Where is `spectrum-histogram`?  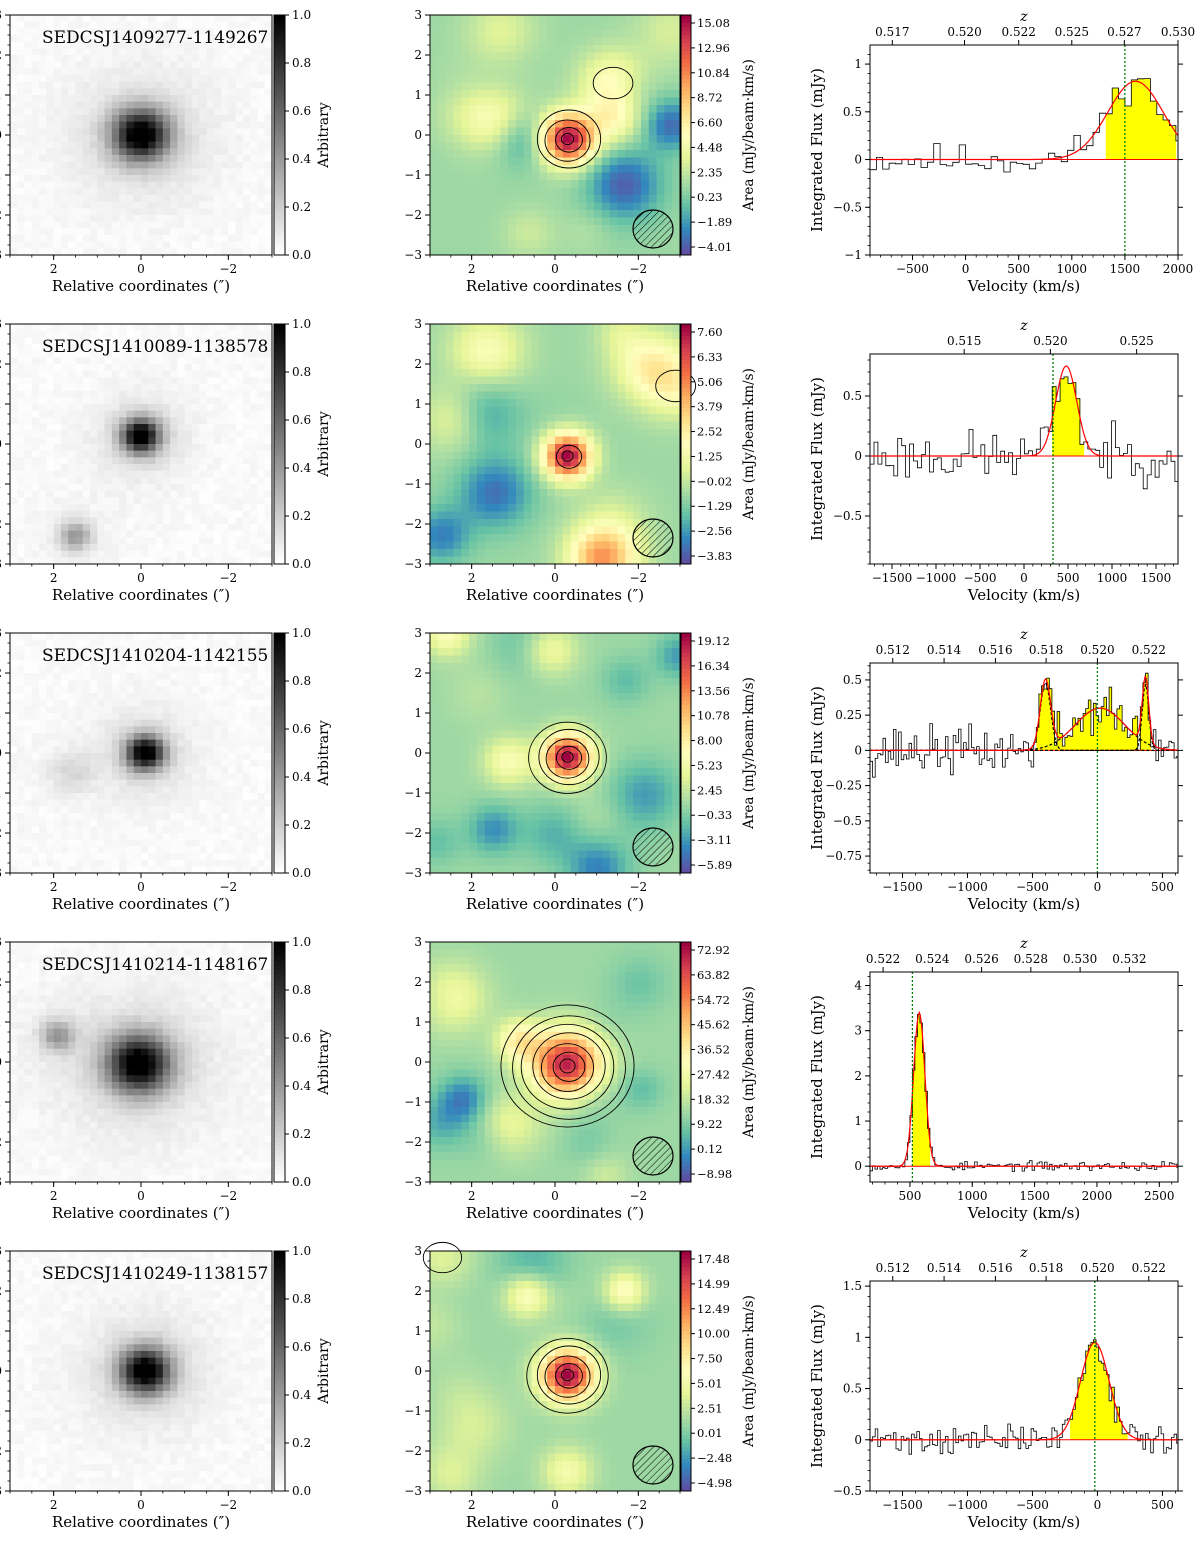
spectrum-histogram is located at coordinates (1024, 125).